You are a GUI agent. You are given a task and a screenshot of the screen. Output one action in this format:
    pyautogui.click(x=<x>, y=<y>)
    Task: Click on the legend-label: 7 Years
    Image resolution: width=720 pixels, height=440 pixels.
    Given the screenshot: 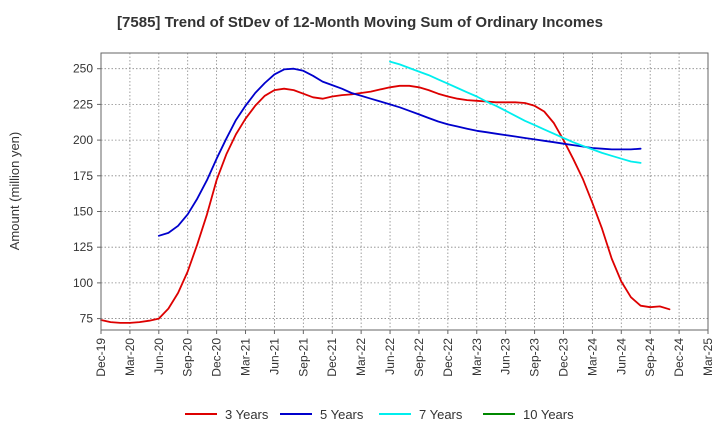 What is the action you would take?
    pyautogui.click(x=441, y=414)
    